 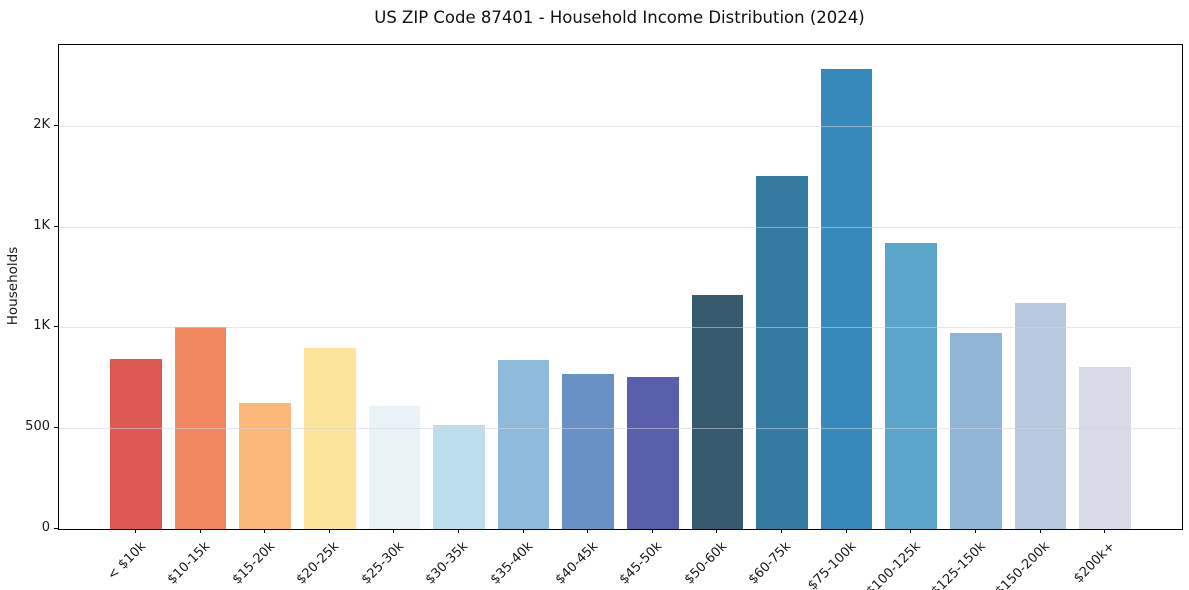 What do you see at coordinates (447, 563) in the screenshot?
I see `x-tick-label-text: $30-35k` at bounding box center [447, 563].